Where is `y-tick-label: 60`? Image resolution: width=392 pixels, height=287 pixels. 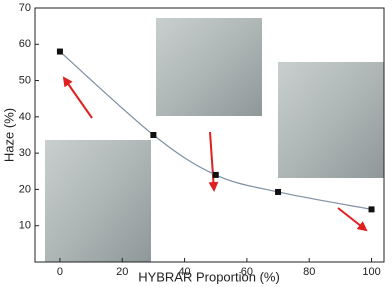
y-tick-label: 60 is located at coordinates (25, 44).